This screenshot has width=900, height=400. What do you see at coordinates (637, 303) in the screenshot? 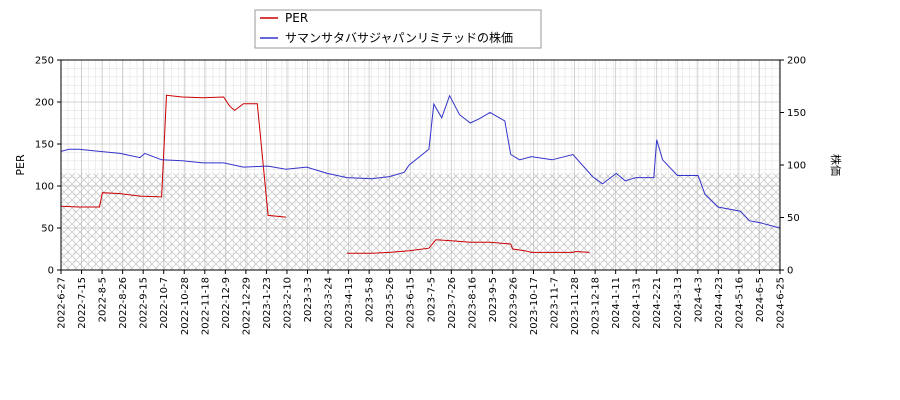
I see `x-tick-label: 2024-1-31` at bounding box center [637, 303].